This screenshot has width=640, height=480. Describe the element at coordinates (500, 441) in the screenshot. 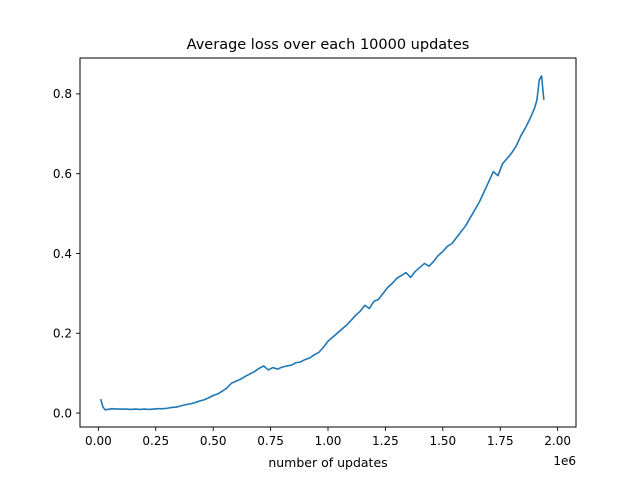

I see `x-tick-label: 1.75` at that location.